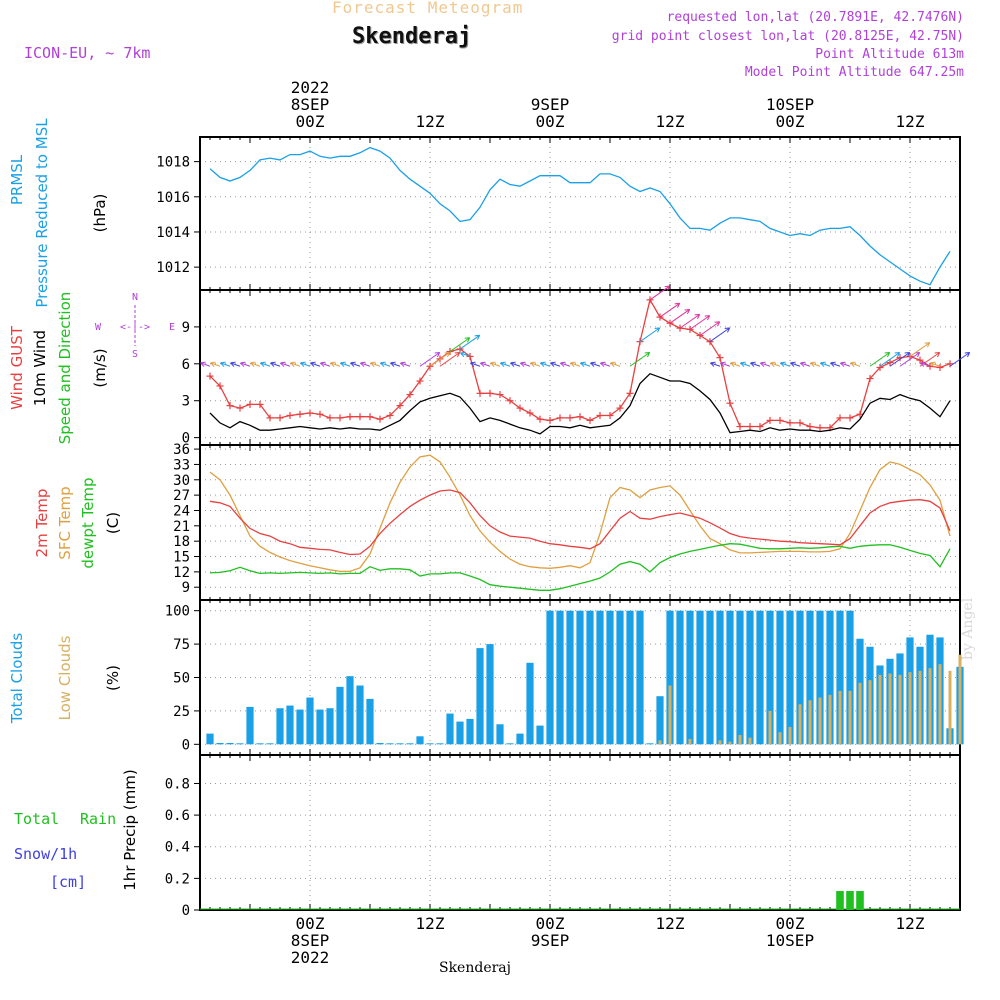 This screenshot has width=1000, height=1000. What do you see at coordinates (186, 402) in the screenshot?
I see `y-tick-label: 3` at bounding box center [186, 402].